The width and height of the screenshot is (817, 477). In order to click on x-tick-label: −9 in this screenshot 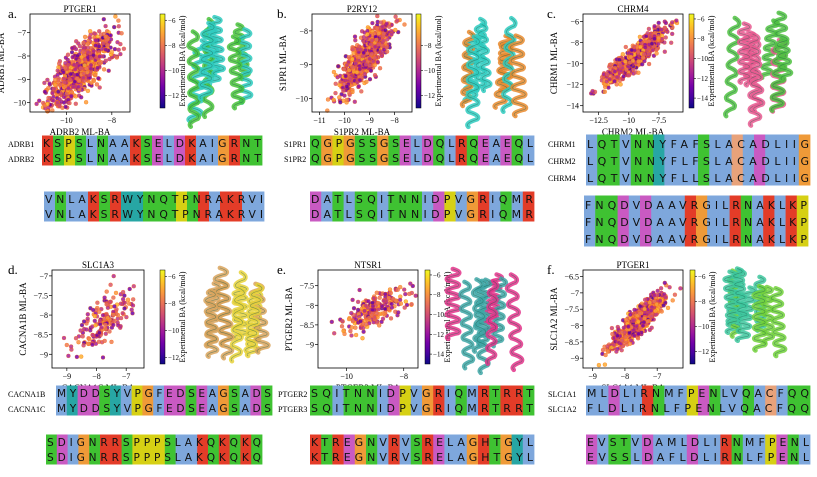, I will do `click(67, 376)`.